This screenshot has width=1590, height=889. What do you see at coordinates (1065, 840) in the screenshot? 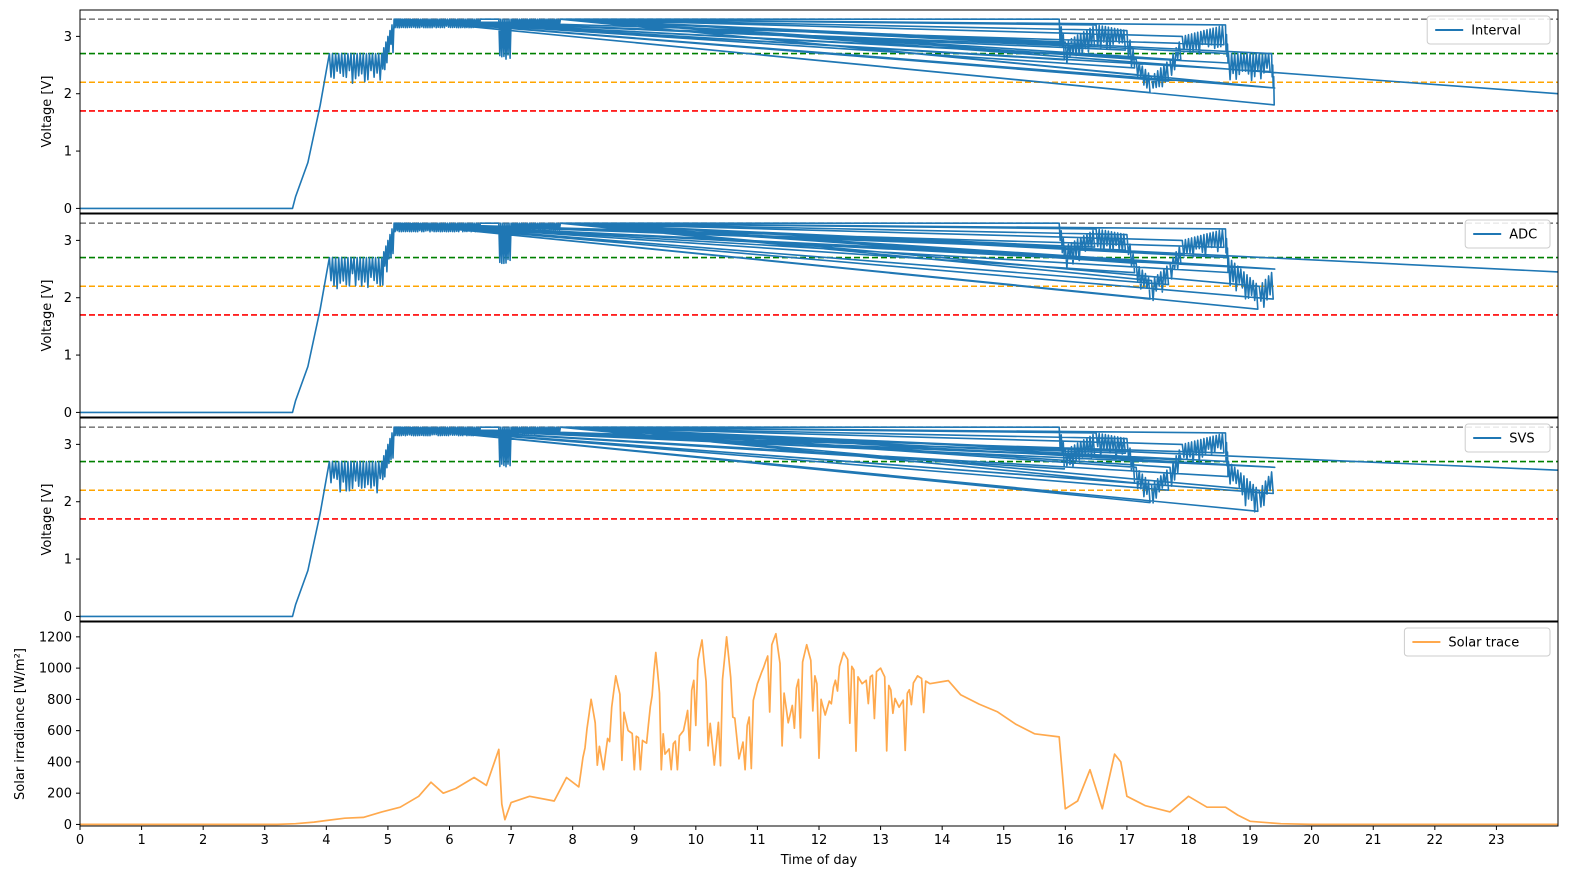
I see `x-tick-label: 16` at bounding box center [1065, 840].